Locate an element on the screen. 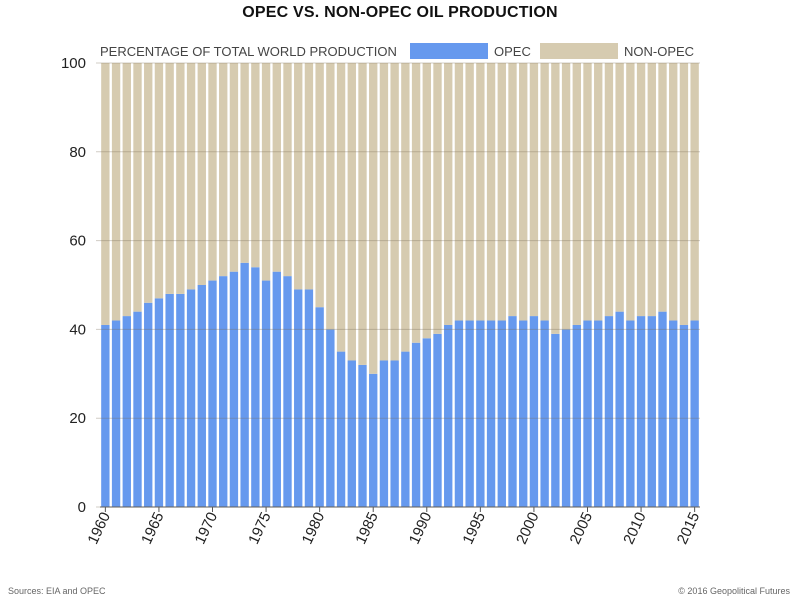  bar-non-opec-1963 is located at coordinates (137, 187).